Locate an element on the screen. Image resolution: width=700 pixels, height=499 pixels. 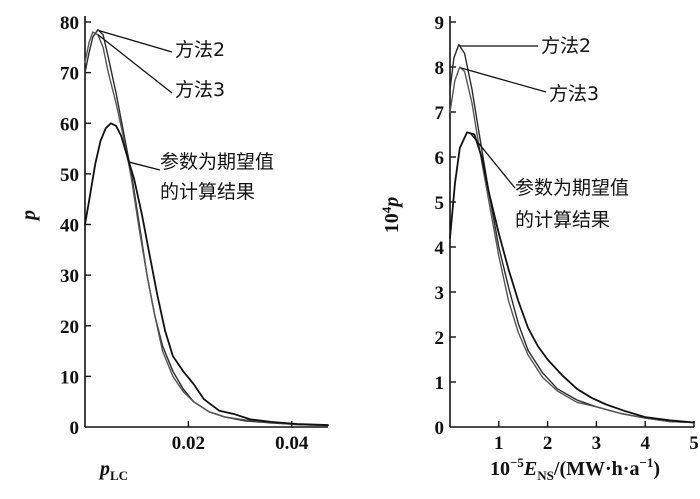
x-axis-label: 10−5ENS/(MW·h·a−1) is located at coordinates (575, 469).